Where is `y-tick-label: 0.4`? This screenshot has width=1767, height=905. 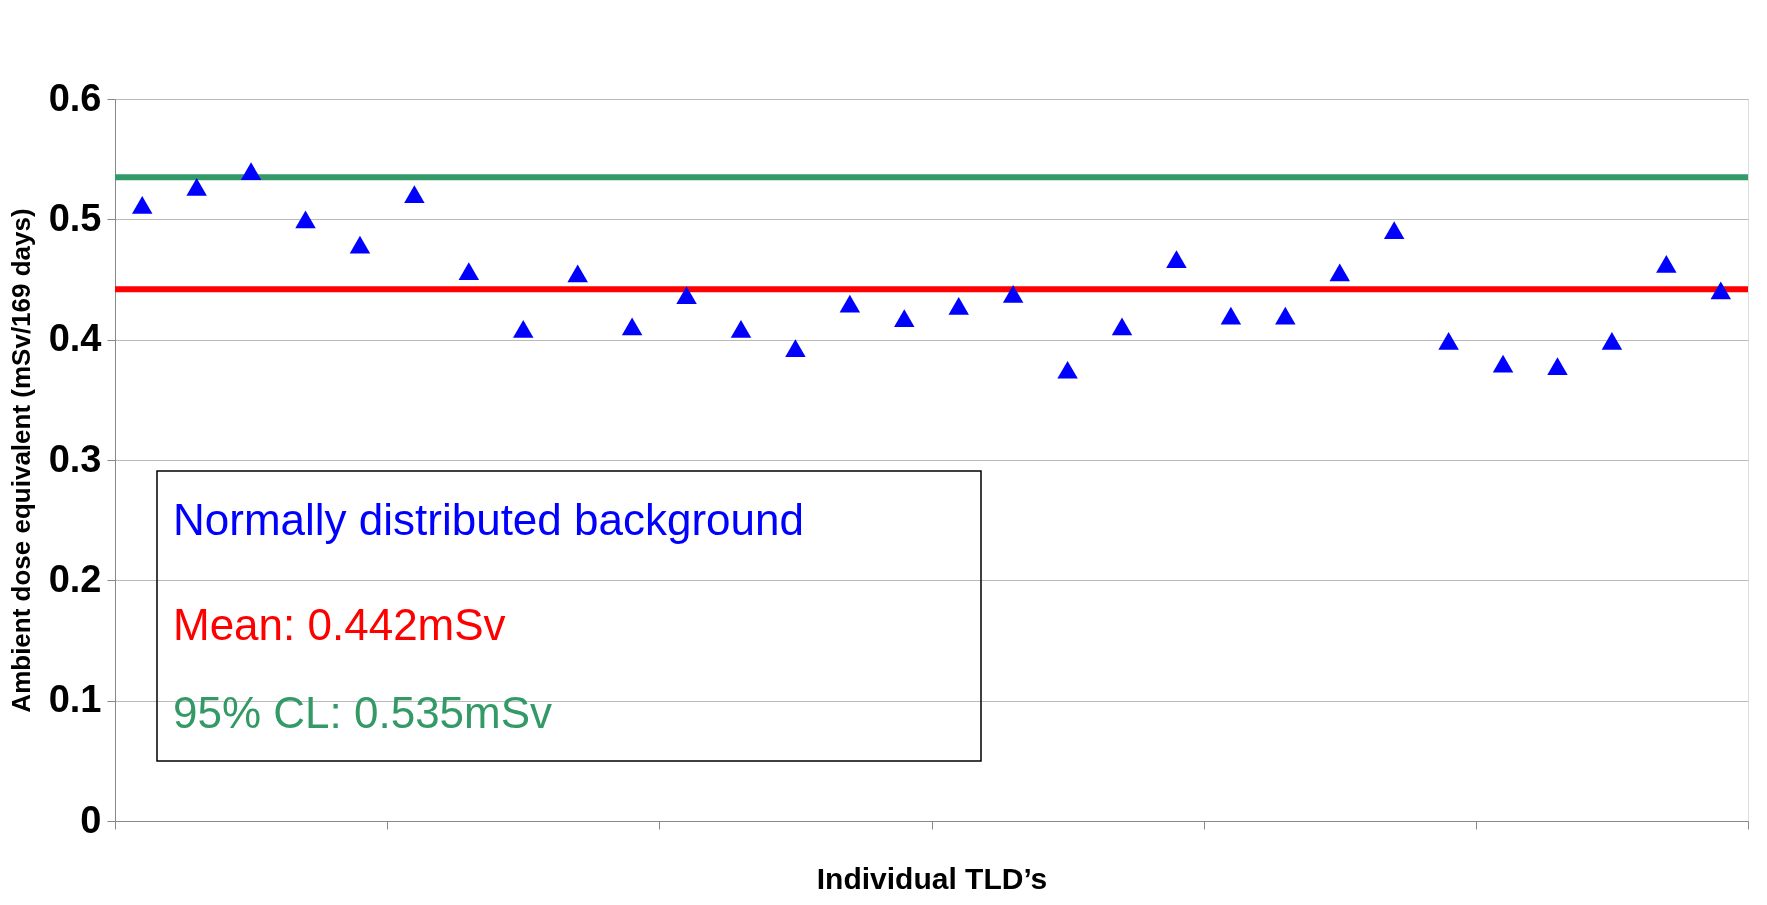 y-tick-label: 0.4 is located at coordinates (75, 338).